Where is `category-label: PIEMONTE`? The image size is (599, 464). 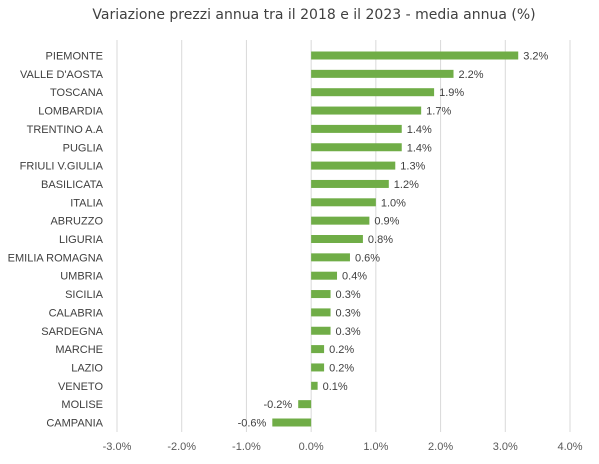
category-label: PIEMONTE is located at coordinates (74, 57).